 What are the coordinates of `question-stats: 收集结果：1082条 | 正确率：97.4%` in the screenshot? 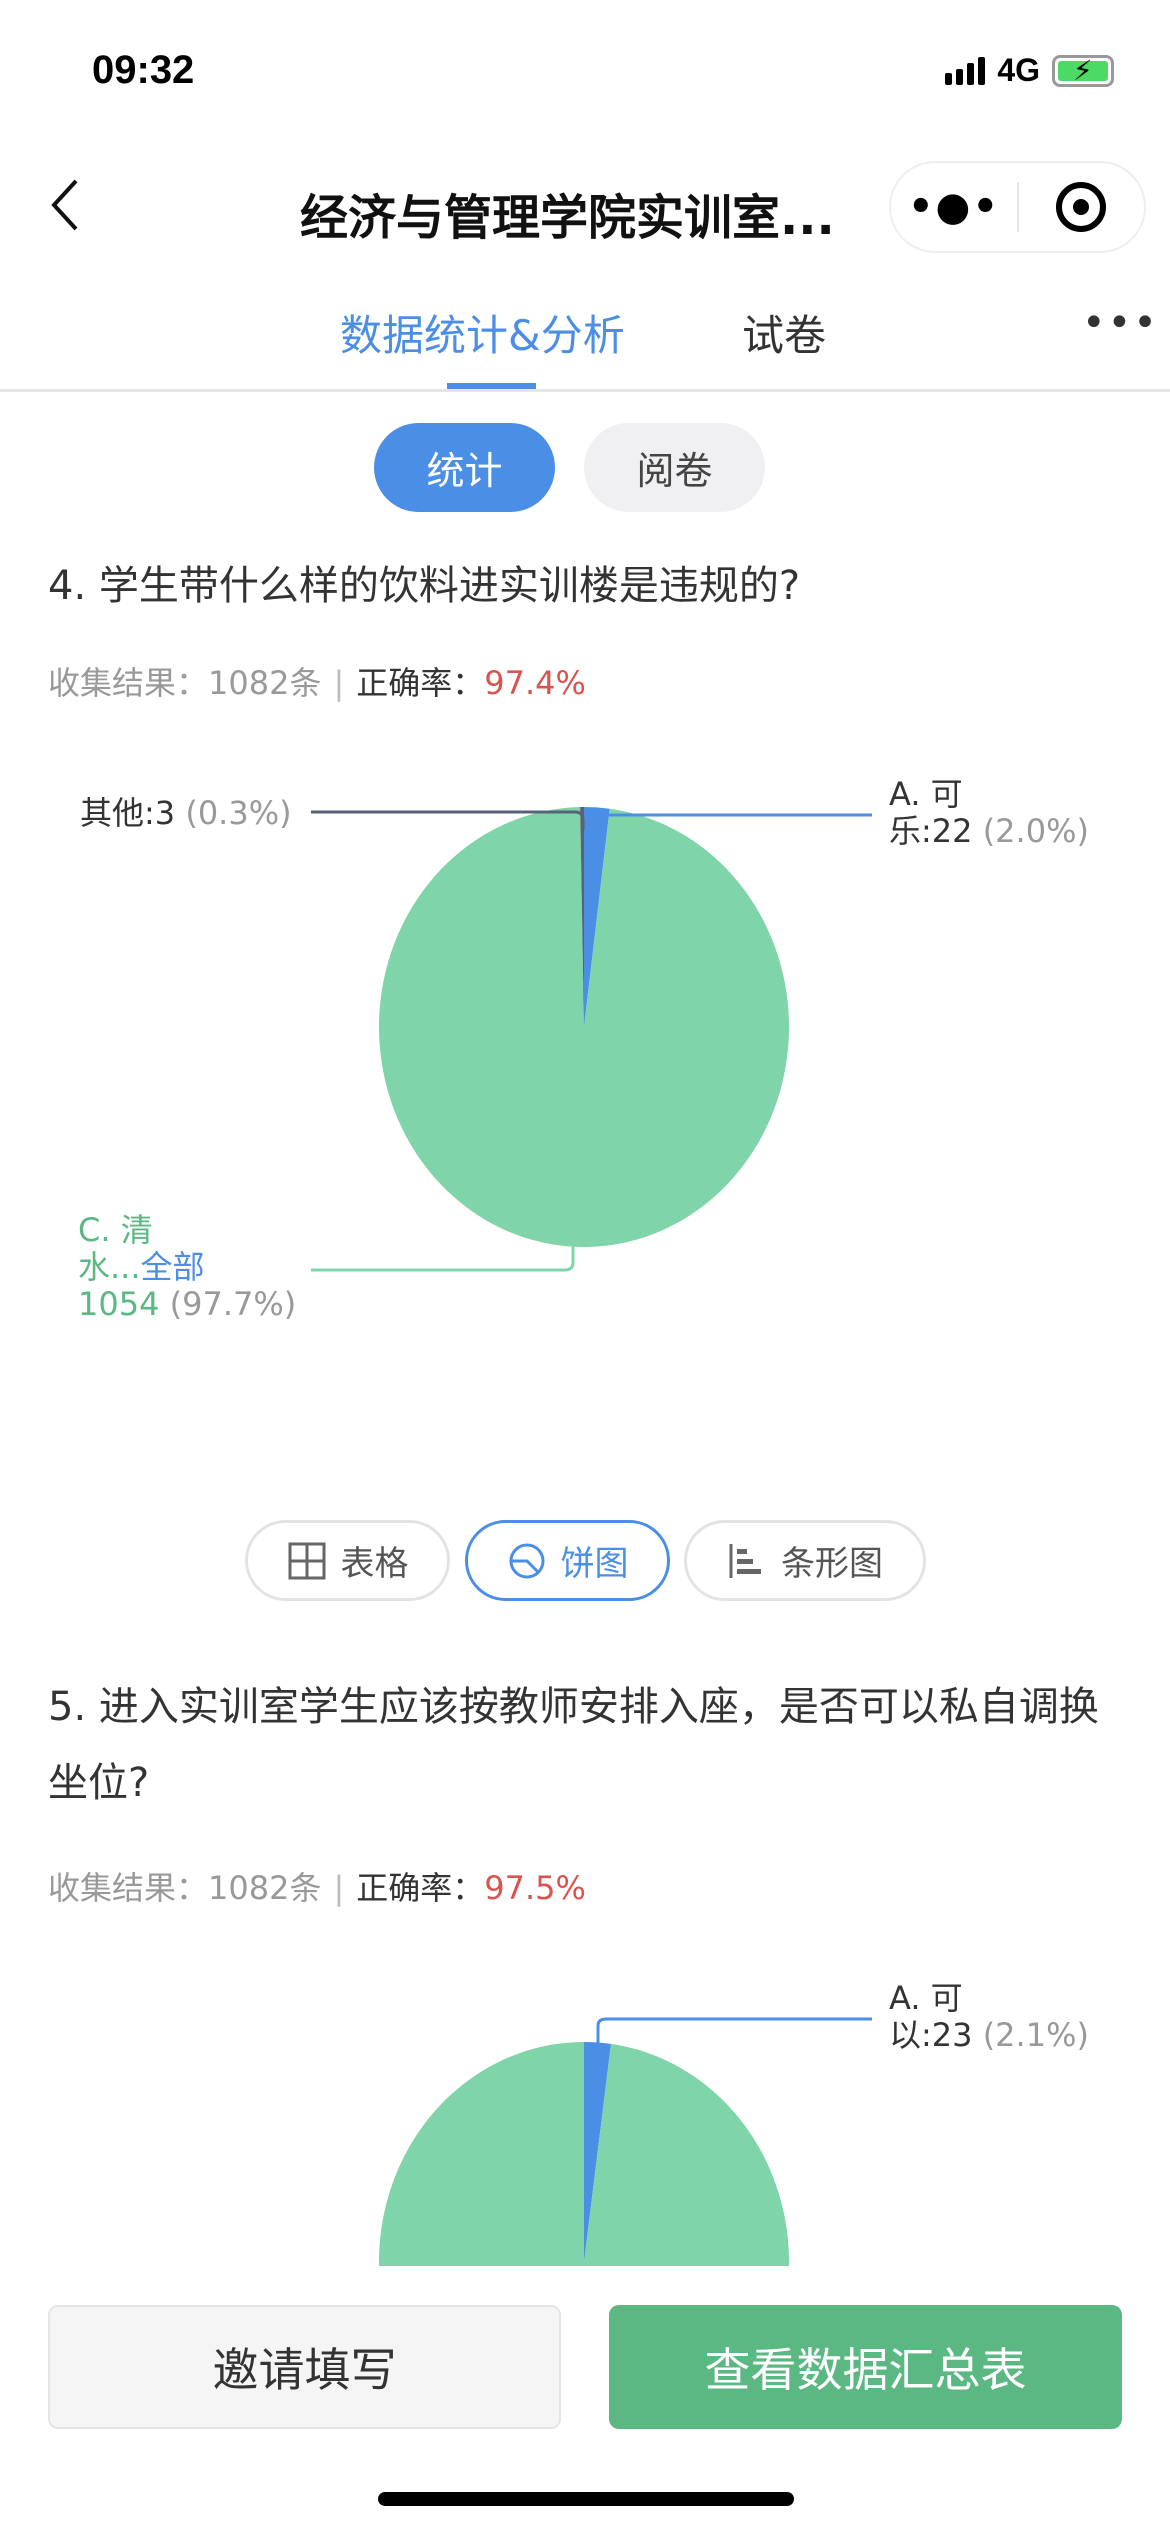 It's located at (317, 683).